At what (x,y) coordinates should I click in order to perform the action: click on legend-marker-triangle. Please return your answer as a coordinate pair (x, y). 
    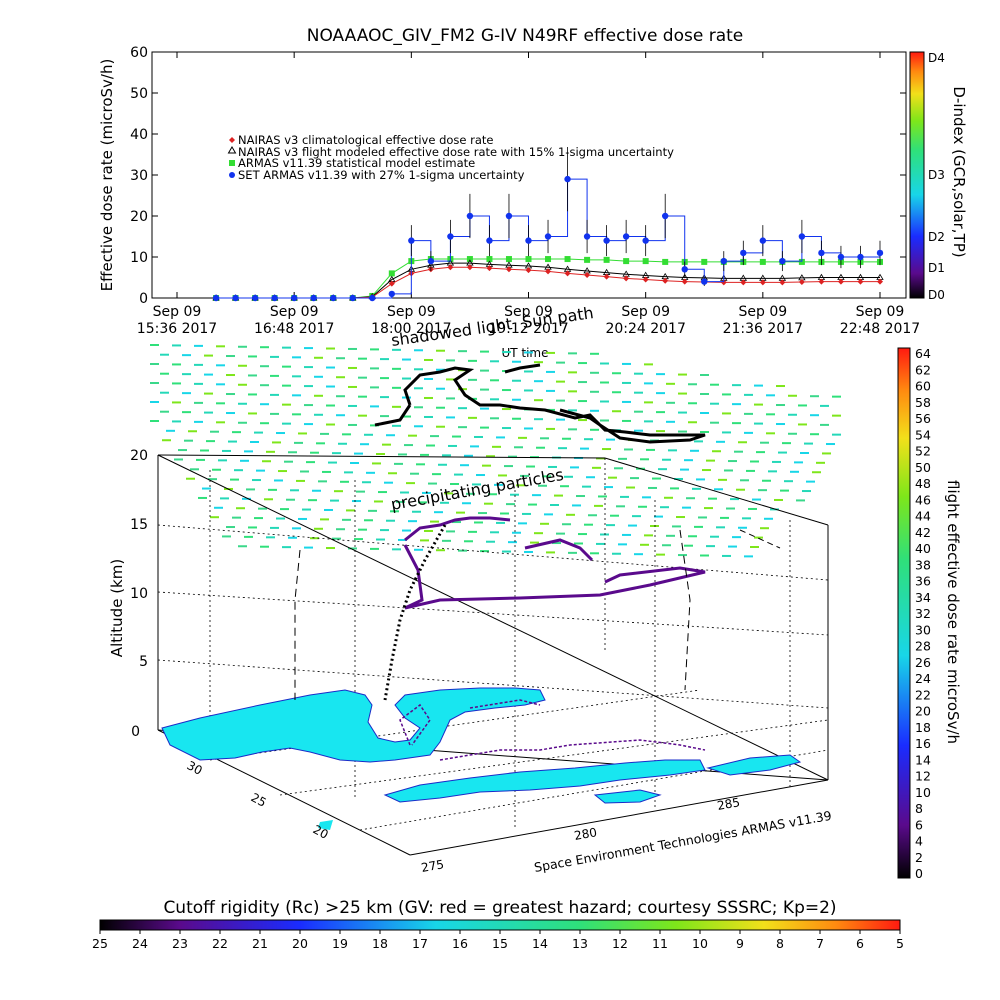
    Looking at the image, I should click on (232, 150).